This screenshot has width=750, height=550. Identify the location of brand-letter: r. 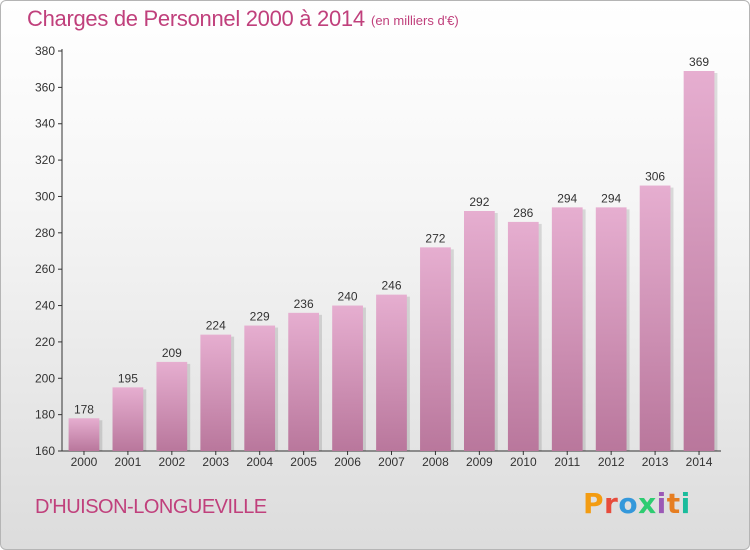
(611, 503).